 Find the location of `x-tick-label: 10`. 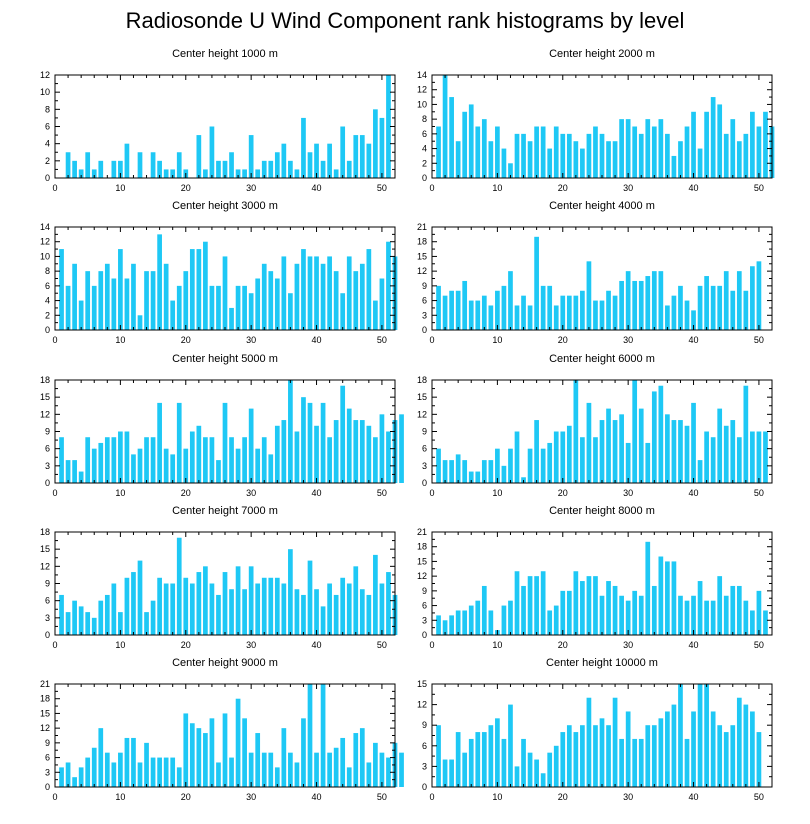

x-tick-label: 10 is located at coordinates (120, 340).